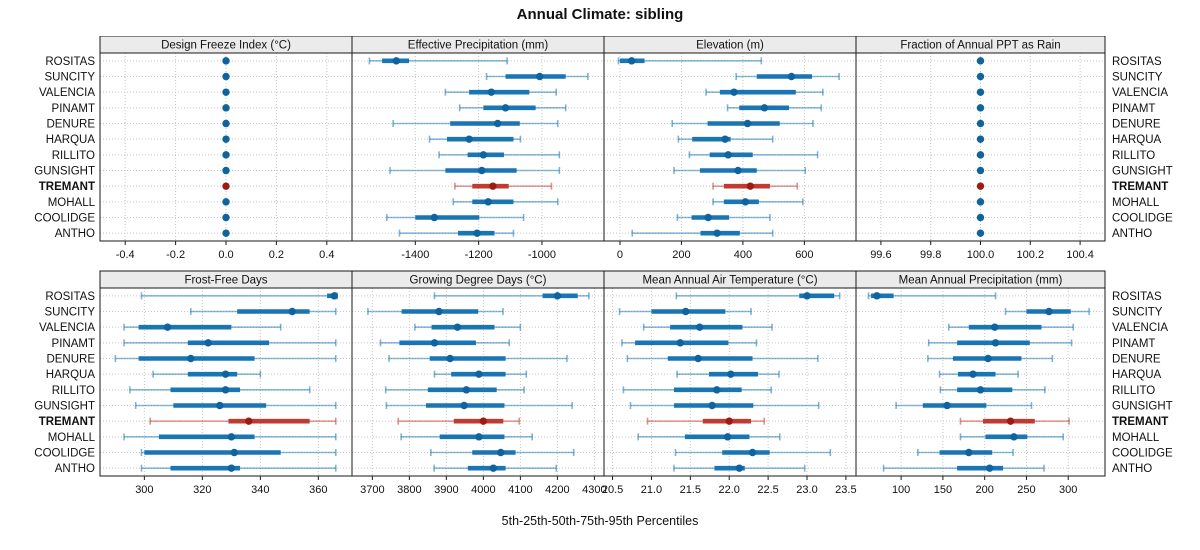 This screenshot has width=1200, height=550. I want to click on axis-tick-label: 400, so click(743, 255).